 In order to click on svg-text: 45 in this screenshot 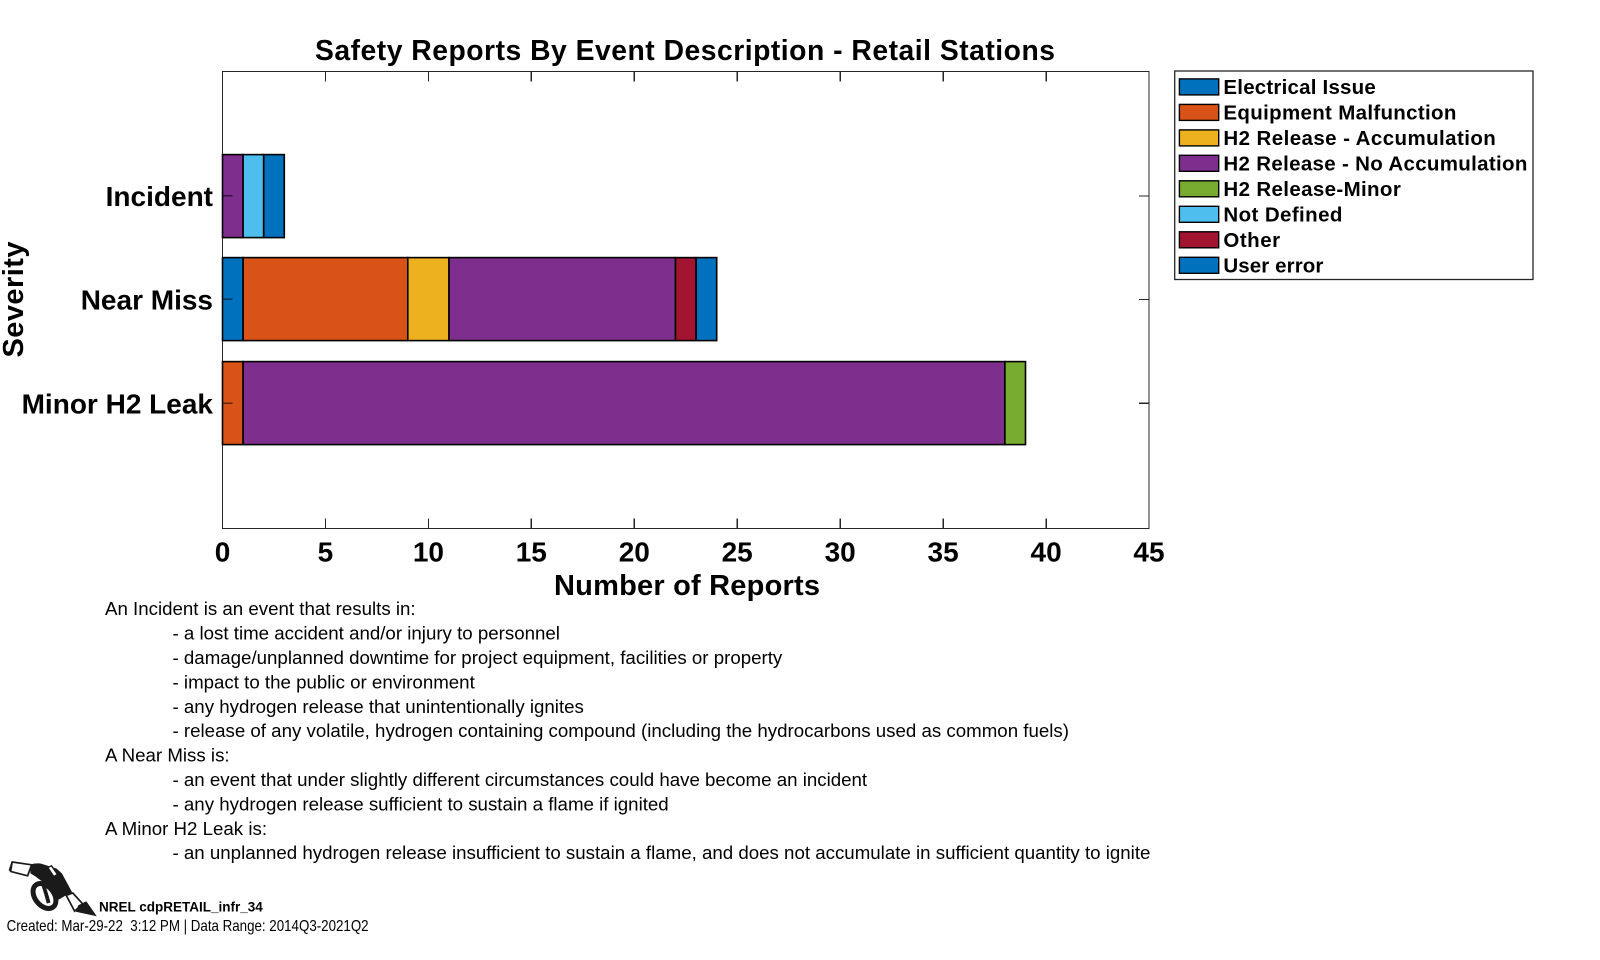, I will do `click(1148, 552)`.